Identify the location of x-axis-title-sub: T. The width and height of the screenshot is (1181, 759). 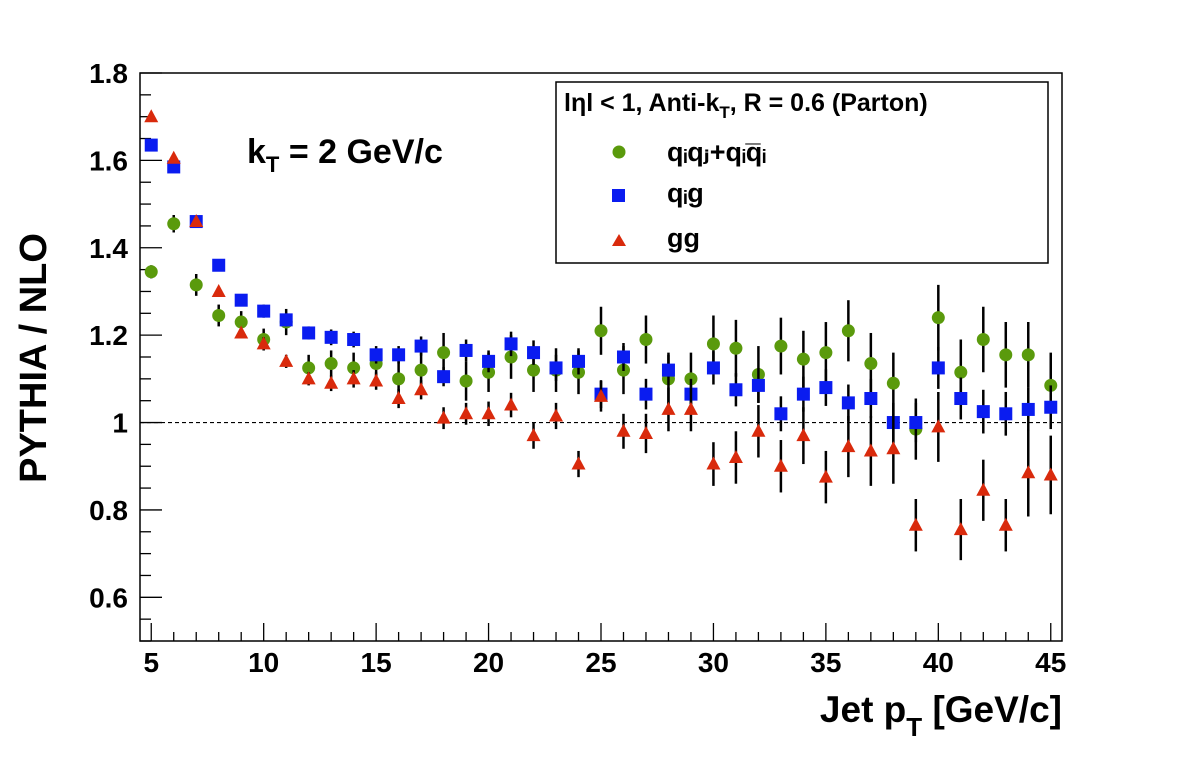
(914, 727).